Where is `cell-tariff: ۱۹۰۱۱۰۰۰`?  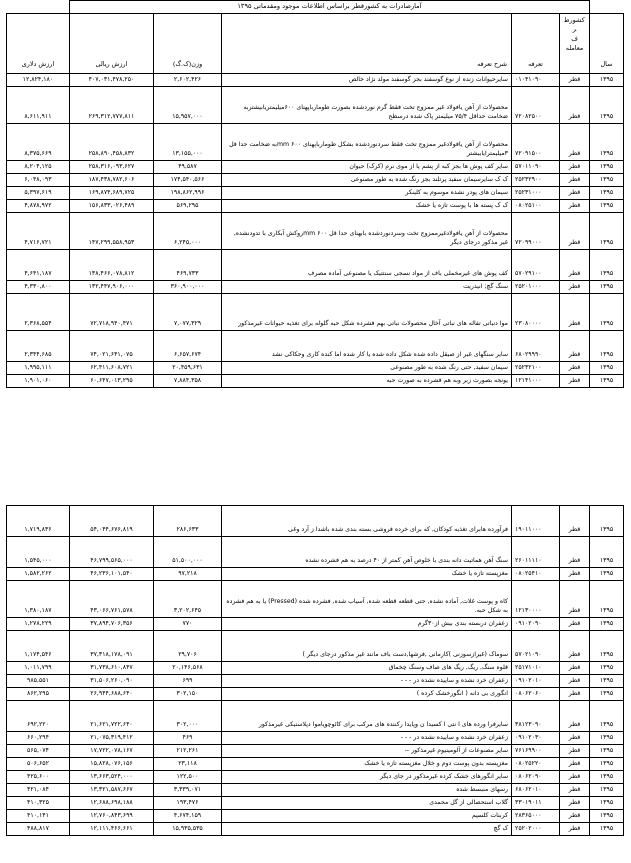
cell-tariff: ۱۹۰۱۱۰۰۰ is located at coordinates (535, 521).